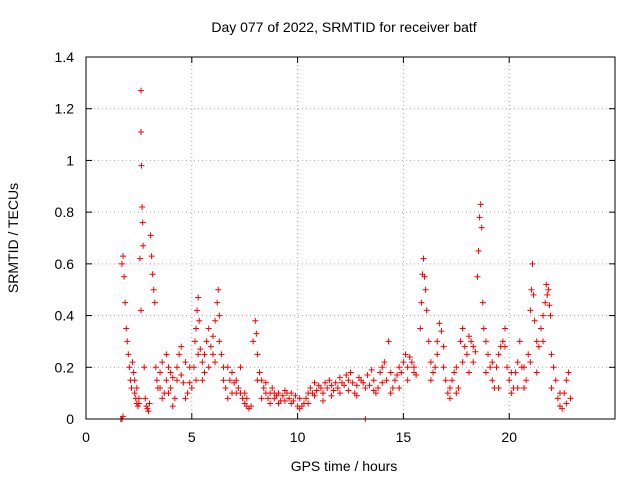 The height and width of the screenshot is (480, 640). What do you see at coordinates (65, 57) in the screenshot?
I see `y-tick-label: 1.4` at bounding box center [65, 57].